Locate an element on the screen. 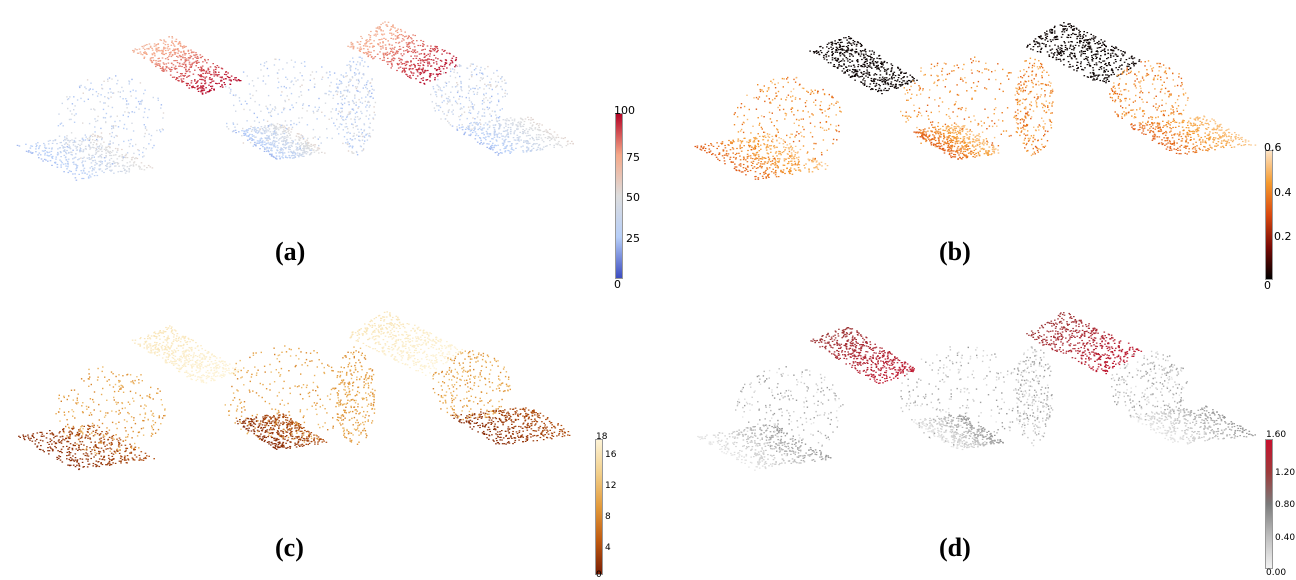 This screenshot has width=1296, height=580. colorbar-max-label: 100 is located at coordinates (624, 110).